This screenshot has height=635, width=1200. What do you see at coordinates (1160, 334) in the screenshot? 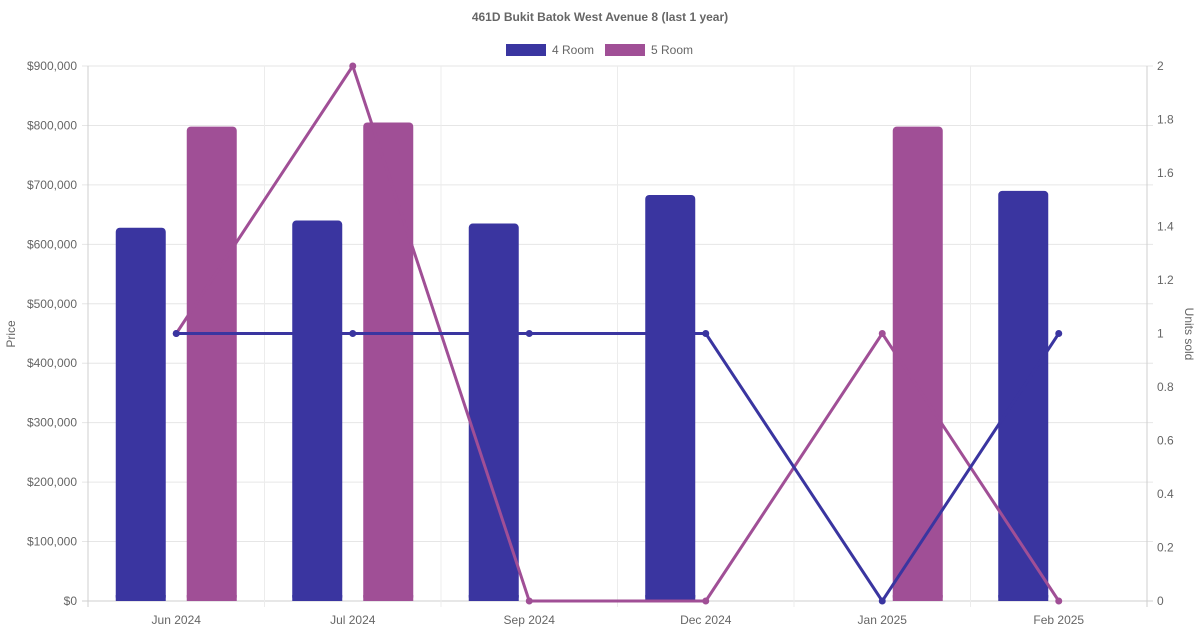
I see `y-right-tick-label: 1` at bounding box center [1160, 334].